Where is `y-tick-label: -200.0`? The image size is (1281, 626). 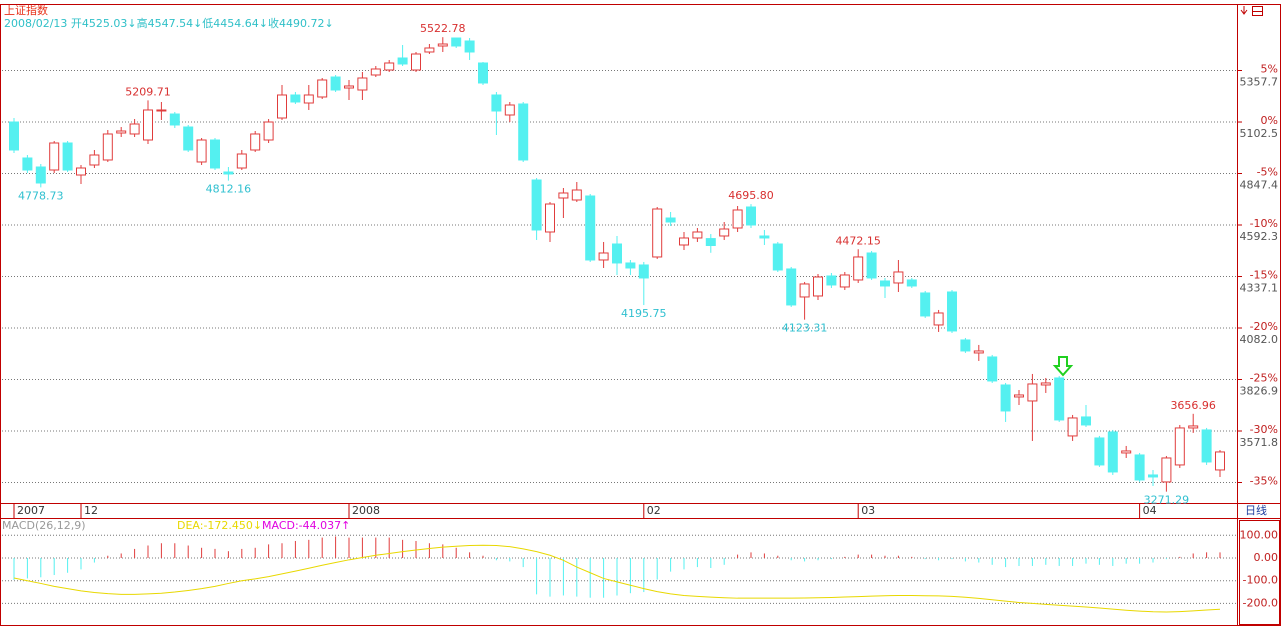 y-tick-label: -200.0 is located at coordinates (1260, 602).